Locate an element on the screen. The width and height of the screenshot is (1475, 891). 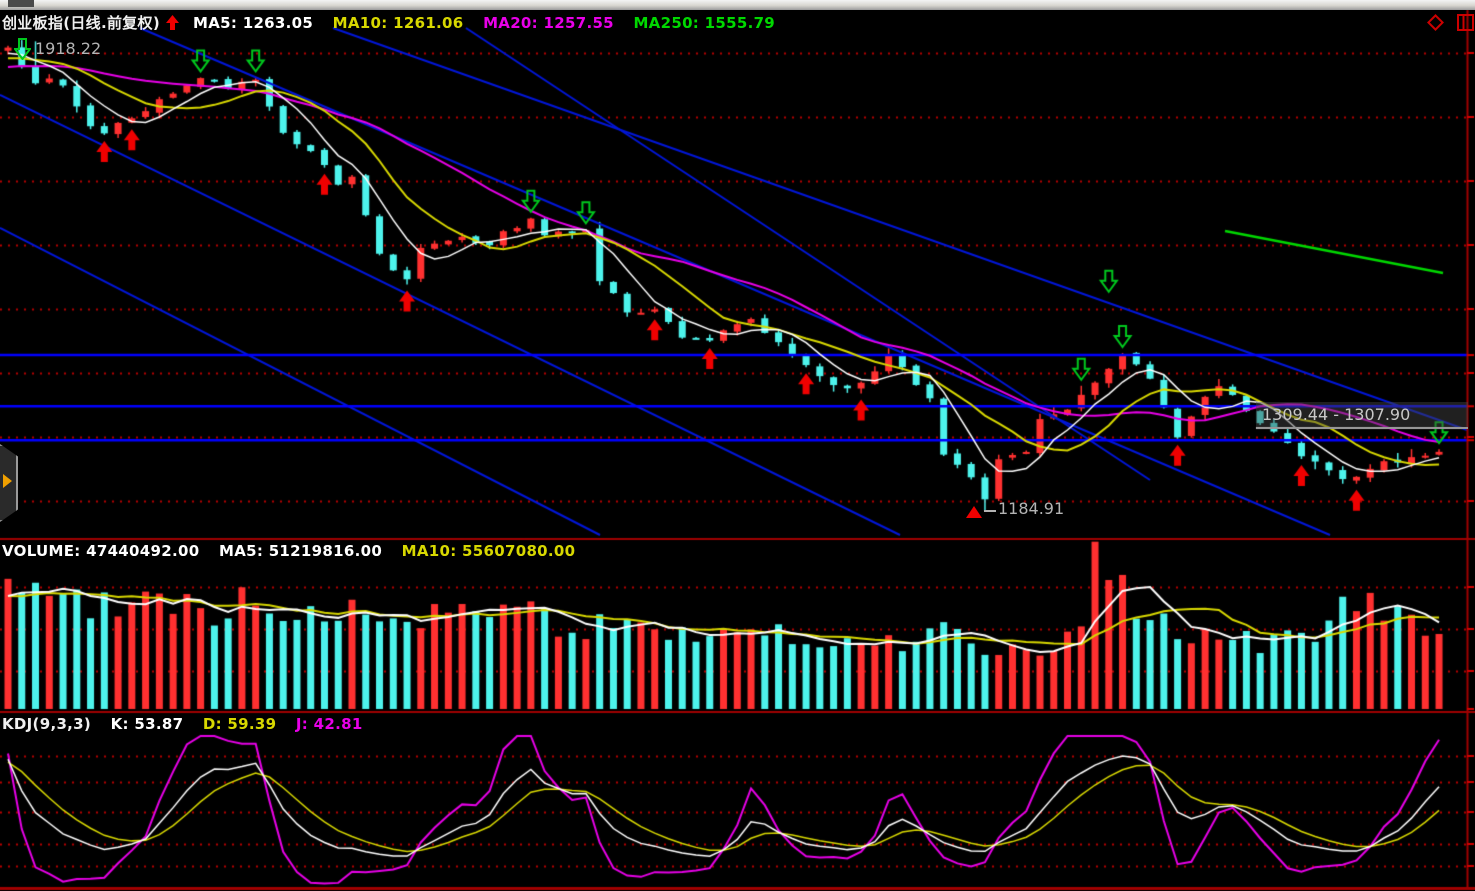
toolbar-strip is located at coordinates (737, 5).